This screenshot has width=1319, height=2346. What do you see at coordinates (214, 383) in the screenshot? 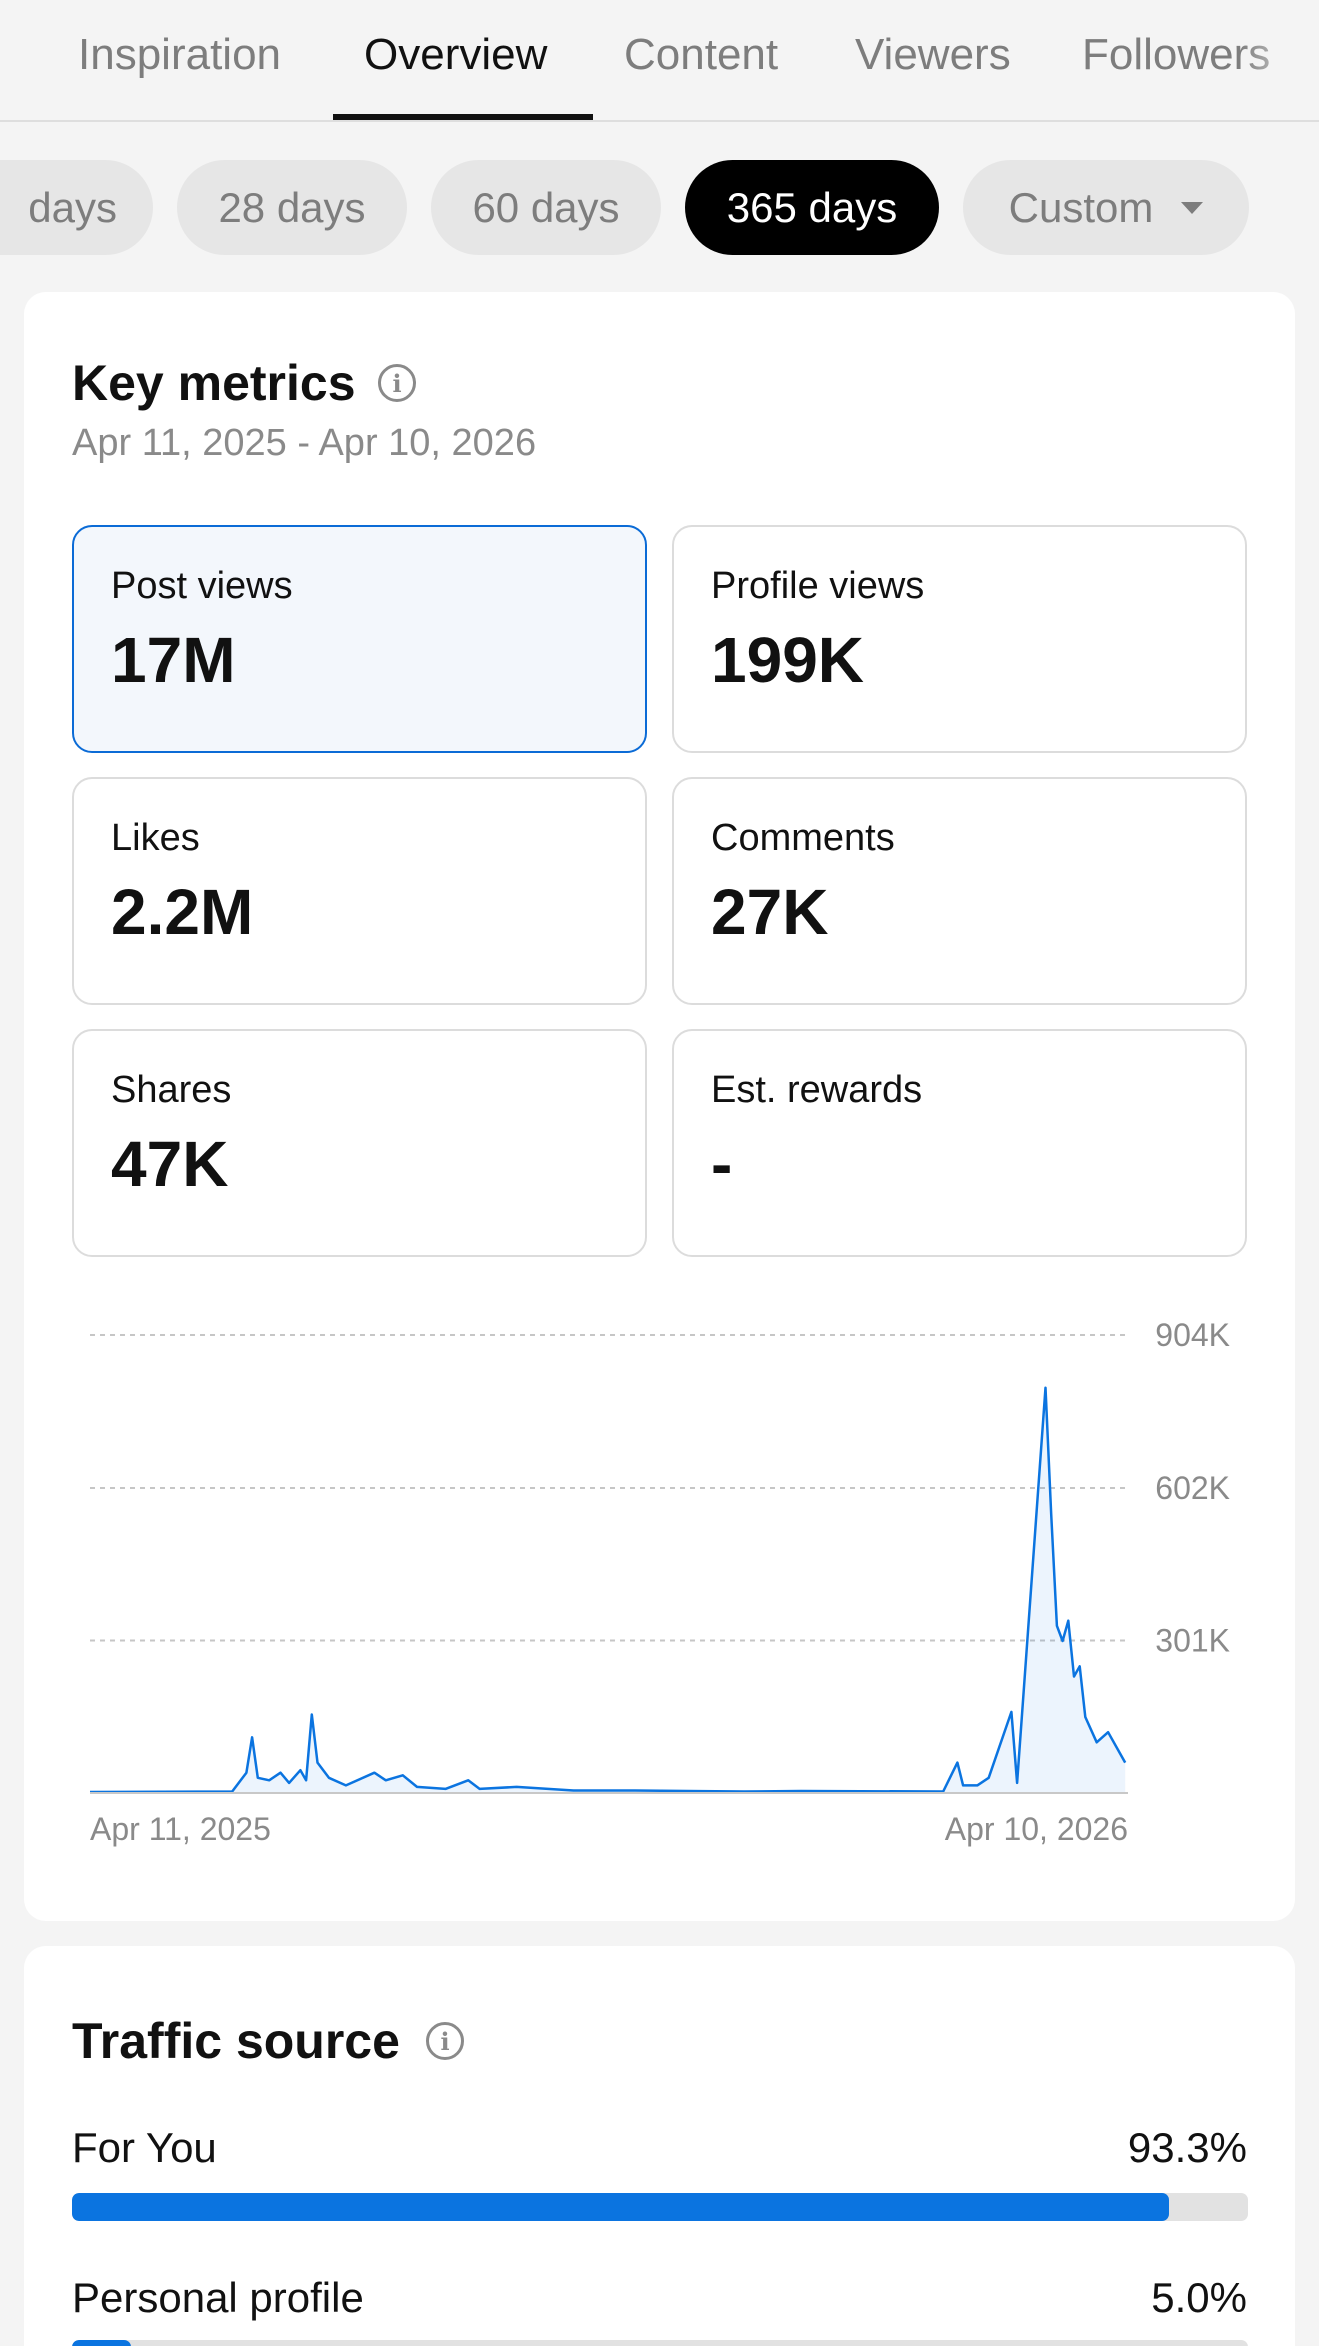
I see `key-metrics-title: Key metrics` at bounding box center [214, 383].